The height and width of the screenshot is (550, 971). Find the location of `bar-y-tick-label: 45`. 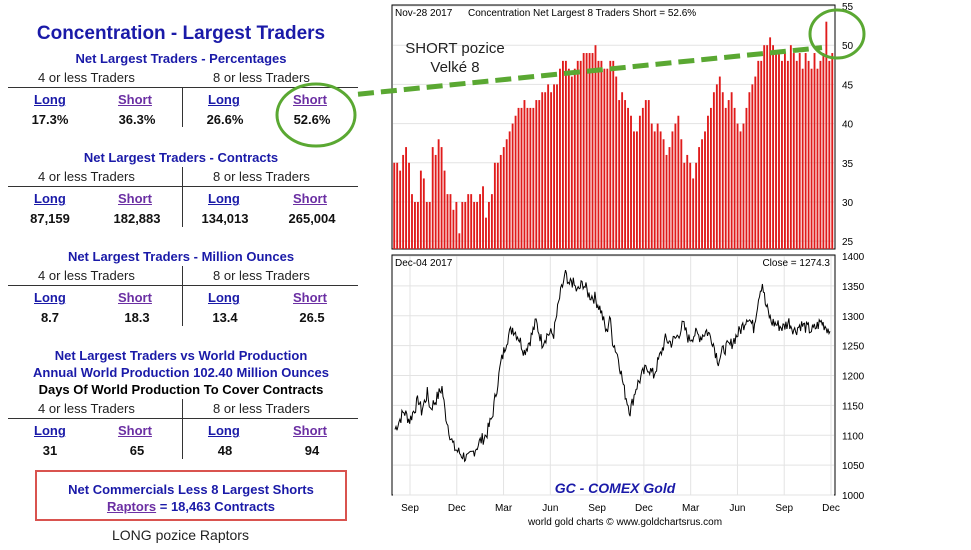

bar-y-tick-label: 45 is located at coordinates (848, 85).